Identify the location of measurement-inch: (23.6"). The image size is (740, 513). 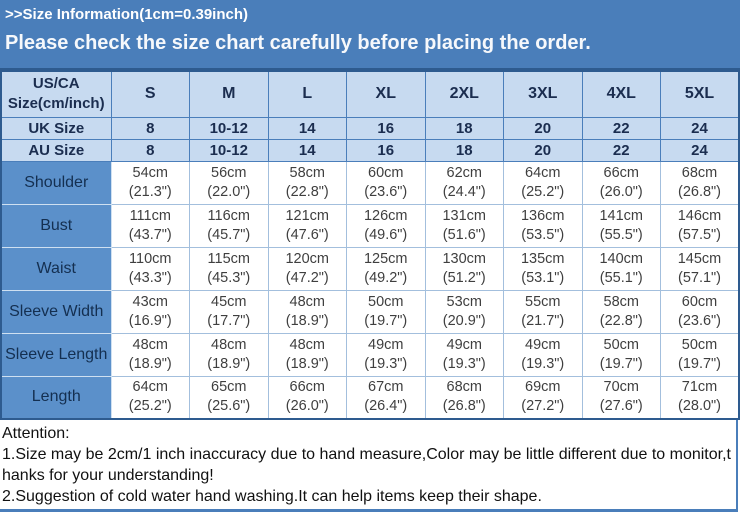
(386, 191).